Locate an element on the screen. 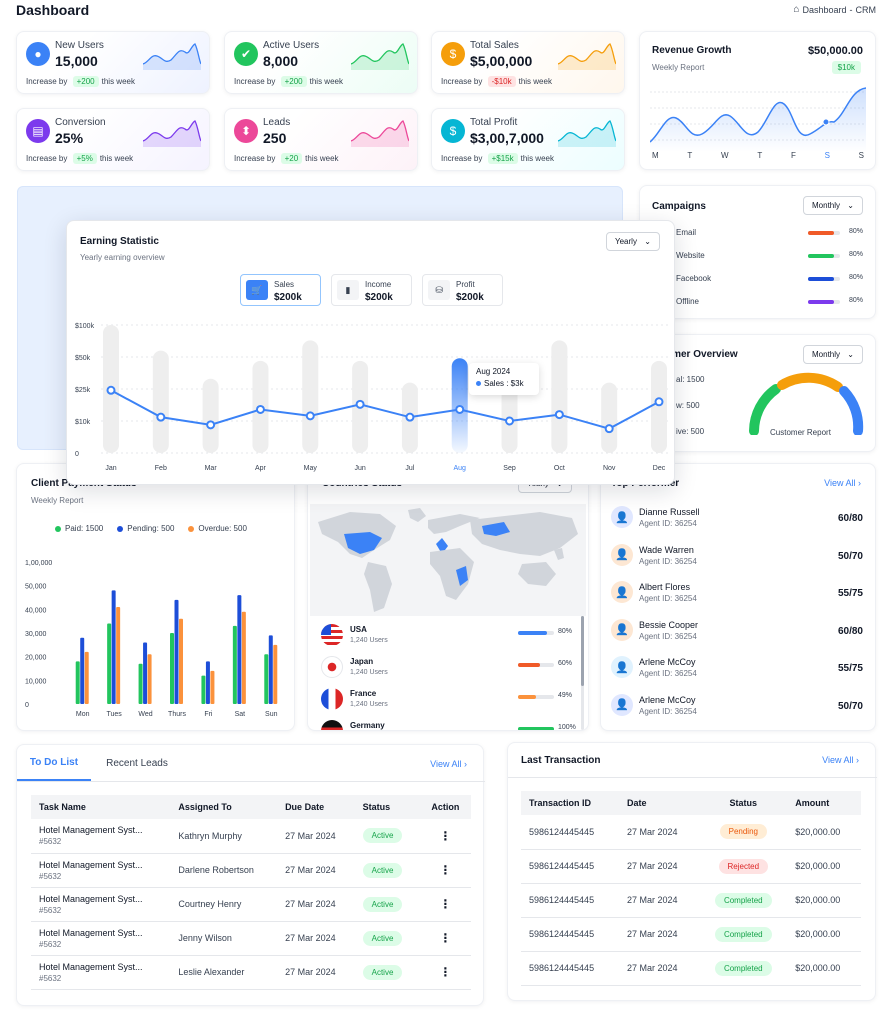 Image resolution: width=890 pixels, height=1024 pixels. x-tick-label: Dec is located at coordinates (659, 468).